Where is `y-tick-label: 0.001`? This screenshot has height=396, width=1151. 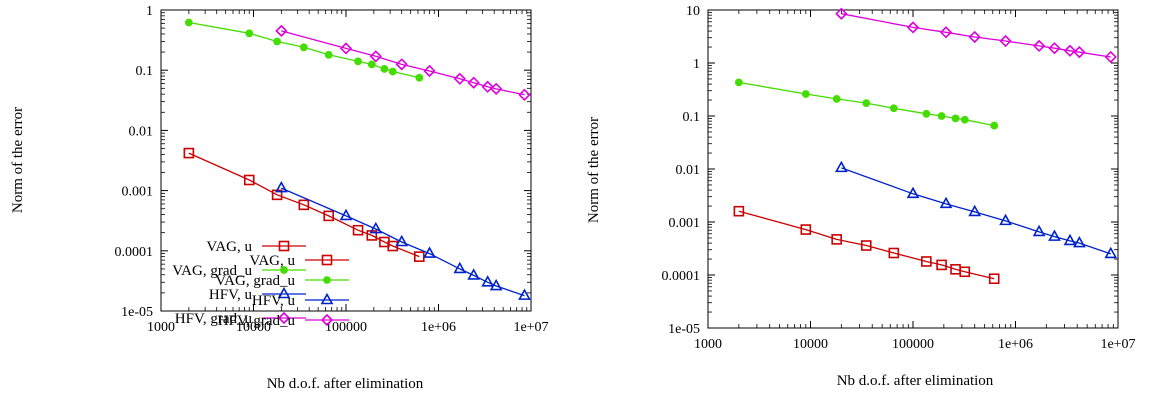 y-tick-label: 0.001 is located at coordinates (138, 192).